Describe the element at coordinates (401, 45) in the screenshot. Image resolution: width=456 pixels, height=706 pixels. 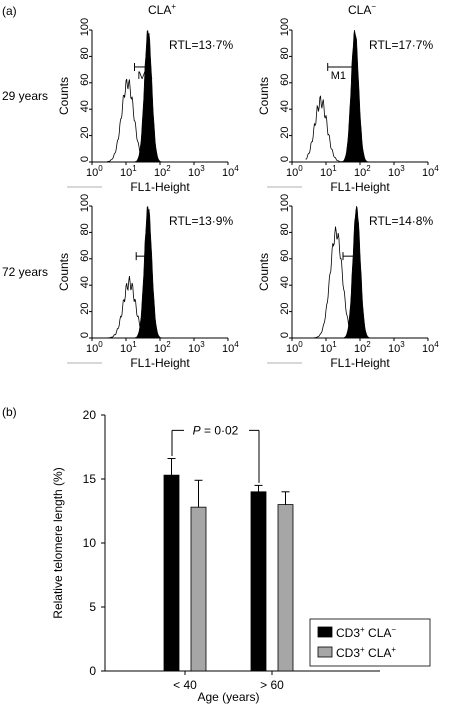
I see `rtl-label: RTL=17·7%` at that location.